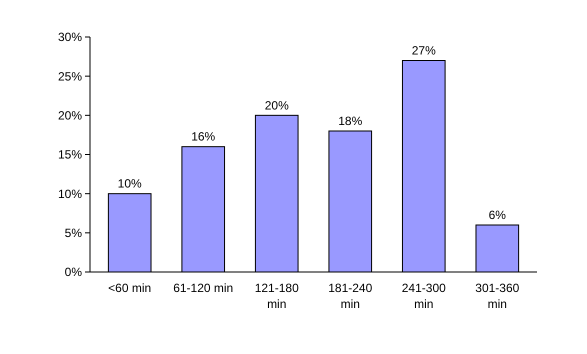 Image resolution: width=587 pixels, height=354 pixels. Describe the element at coordinates (73, 272) in the screenshot. I see `y-tick-label: 0%` at that location.